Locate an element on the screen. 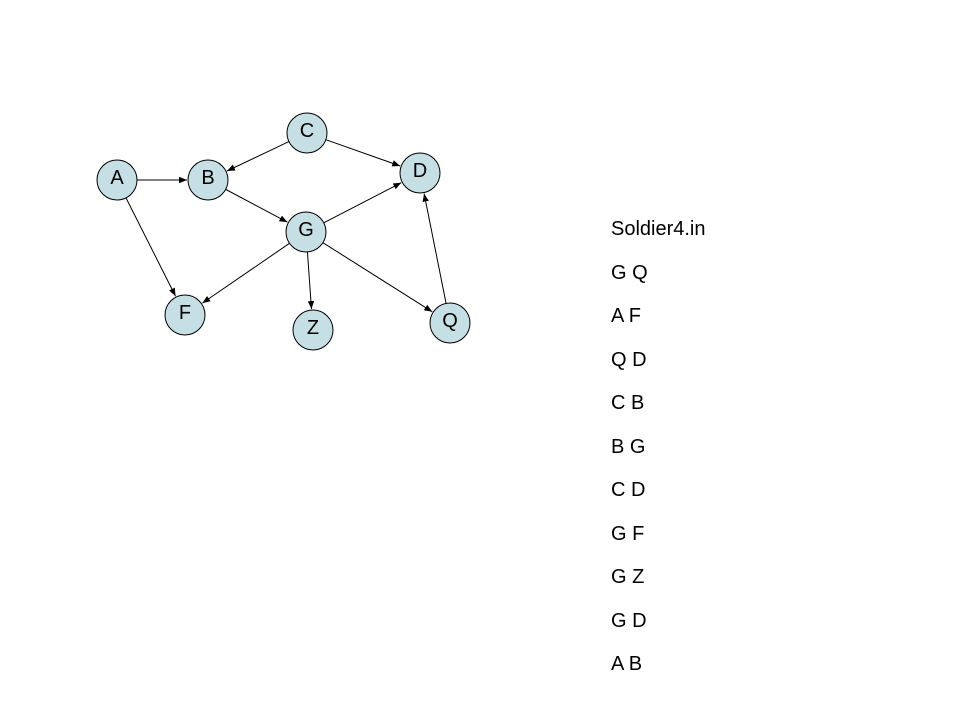  node-d: D is located at coordinates (420, 173).